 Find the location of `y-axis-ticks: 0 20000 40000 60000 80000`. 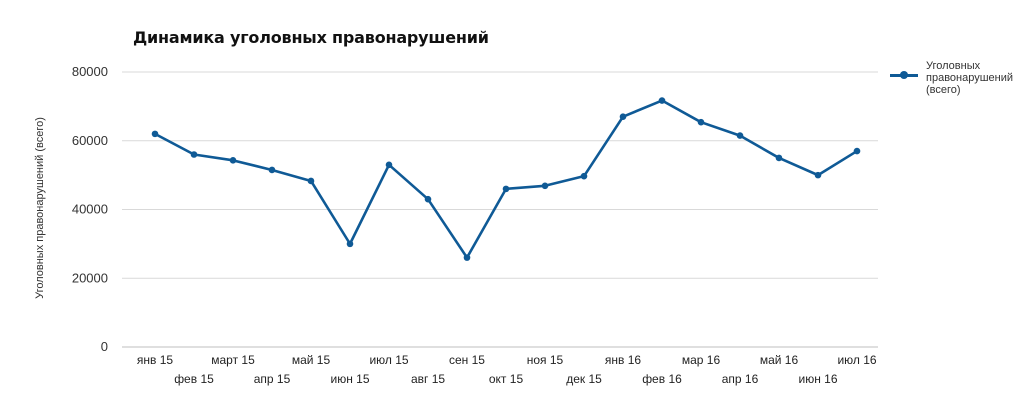

y-axis-ticks: 0 20000 40000 60000 80000 is located at coordinates (90, 209).